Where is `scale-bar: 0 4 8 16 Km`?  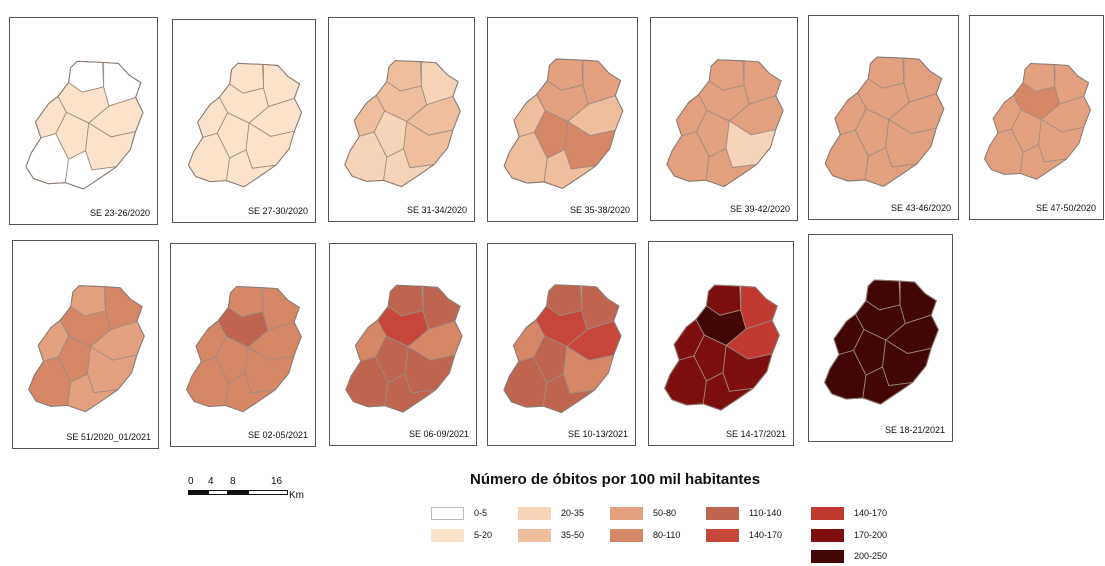 scale-bar: 0 4 8 16 Km is located at coordinates (258, 493).